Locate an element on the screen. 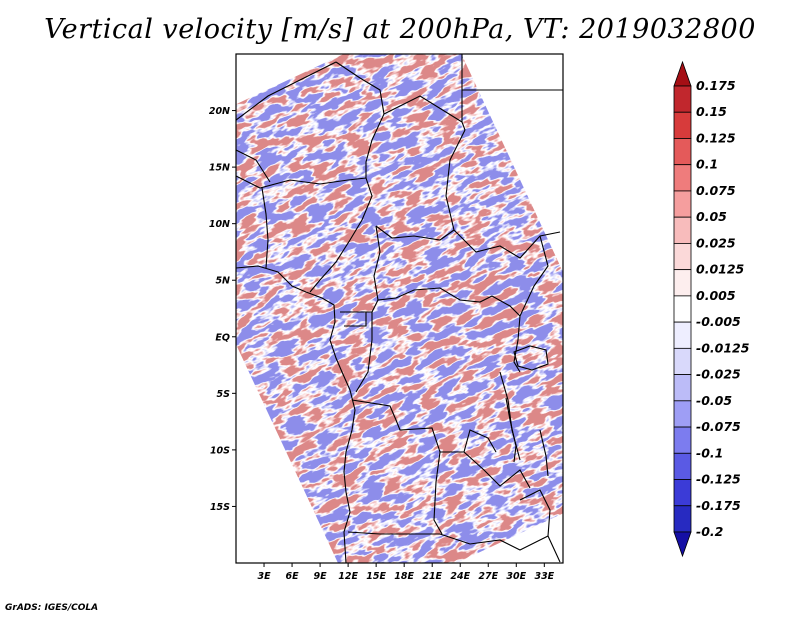 Image resolution: width=800 pixels, height=618 pixels. border-chad-car is located at coordinates (415, 233).